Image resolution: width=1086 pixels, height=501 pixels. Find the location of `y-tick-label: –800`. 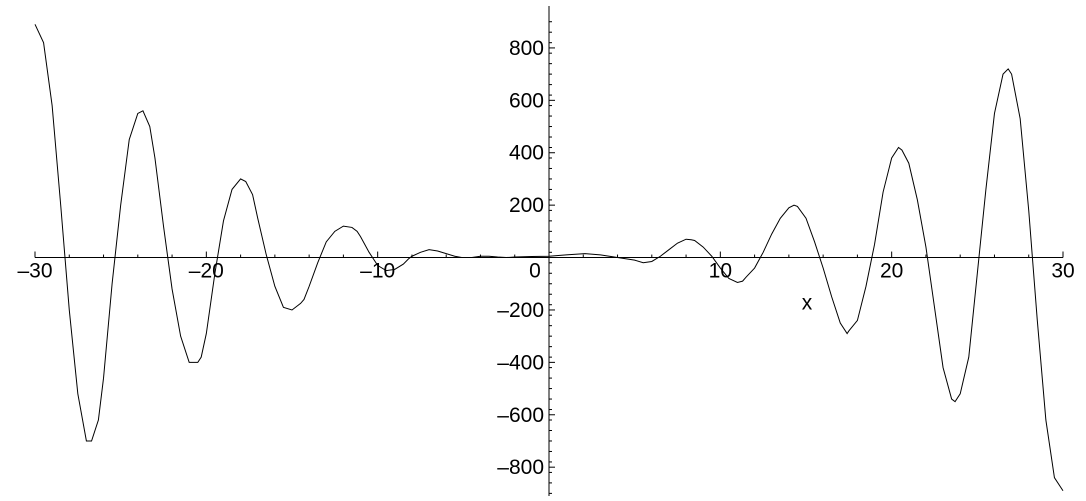

y-tick-label: –800 is located at coordinates (520, 467).